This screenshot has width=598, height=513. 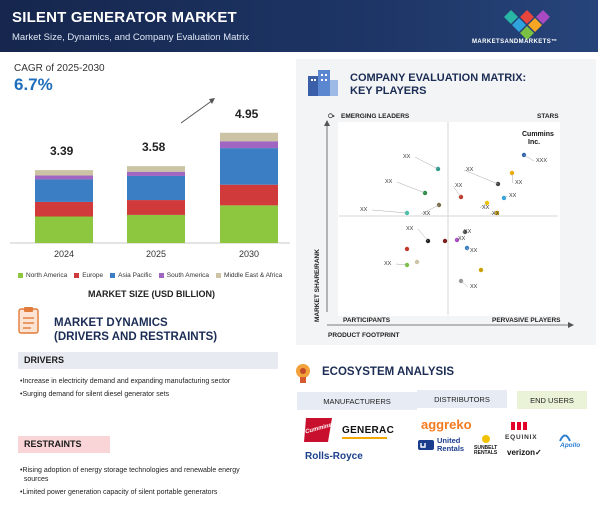 What do you see at coordinates (524, 452) in the screenshot?
I see `verizon-logo: verizon✓` at bounding box center [524, 452].